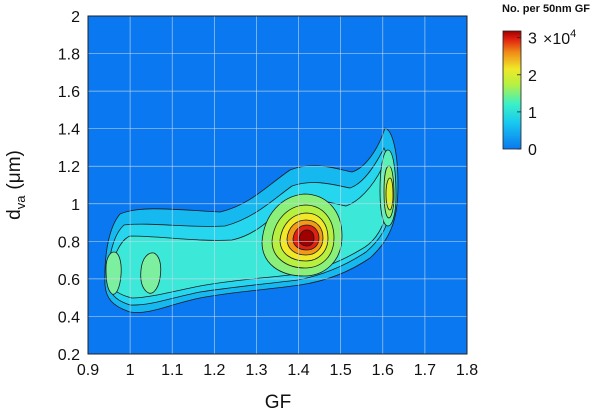 The image size is (600, 416). Describe the element at coordinates (69, 317) in the screenshot. I see `y-tick-label: 0.4` at that location.